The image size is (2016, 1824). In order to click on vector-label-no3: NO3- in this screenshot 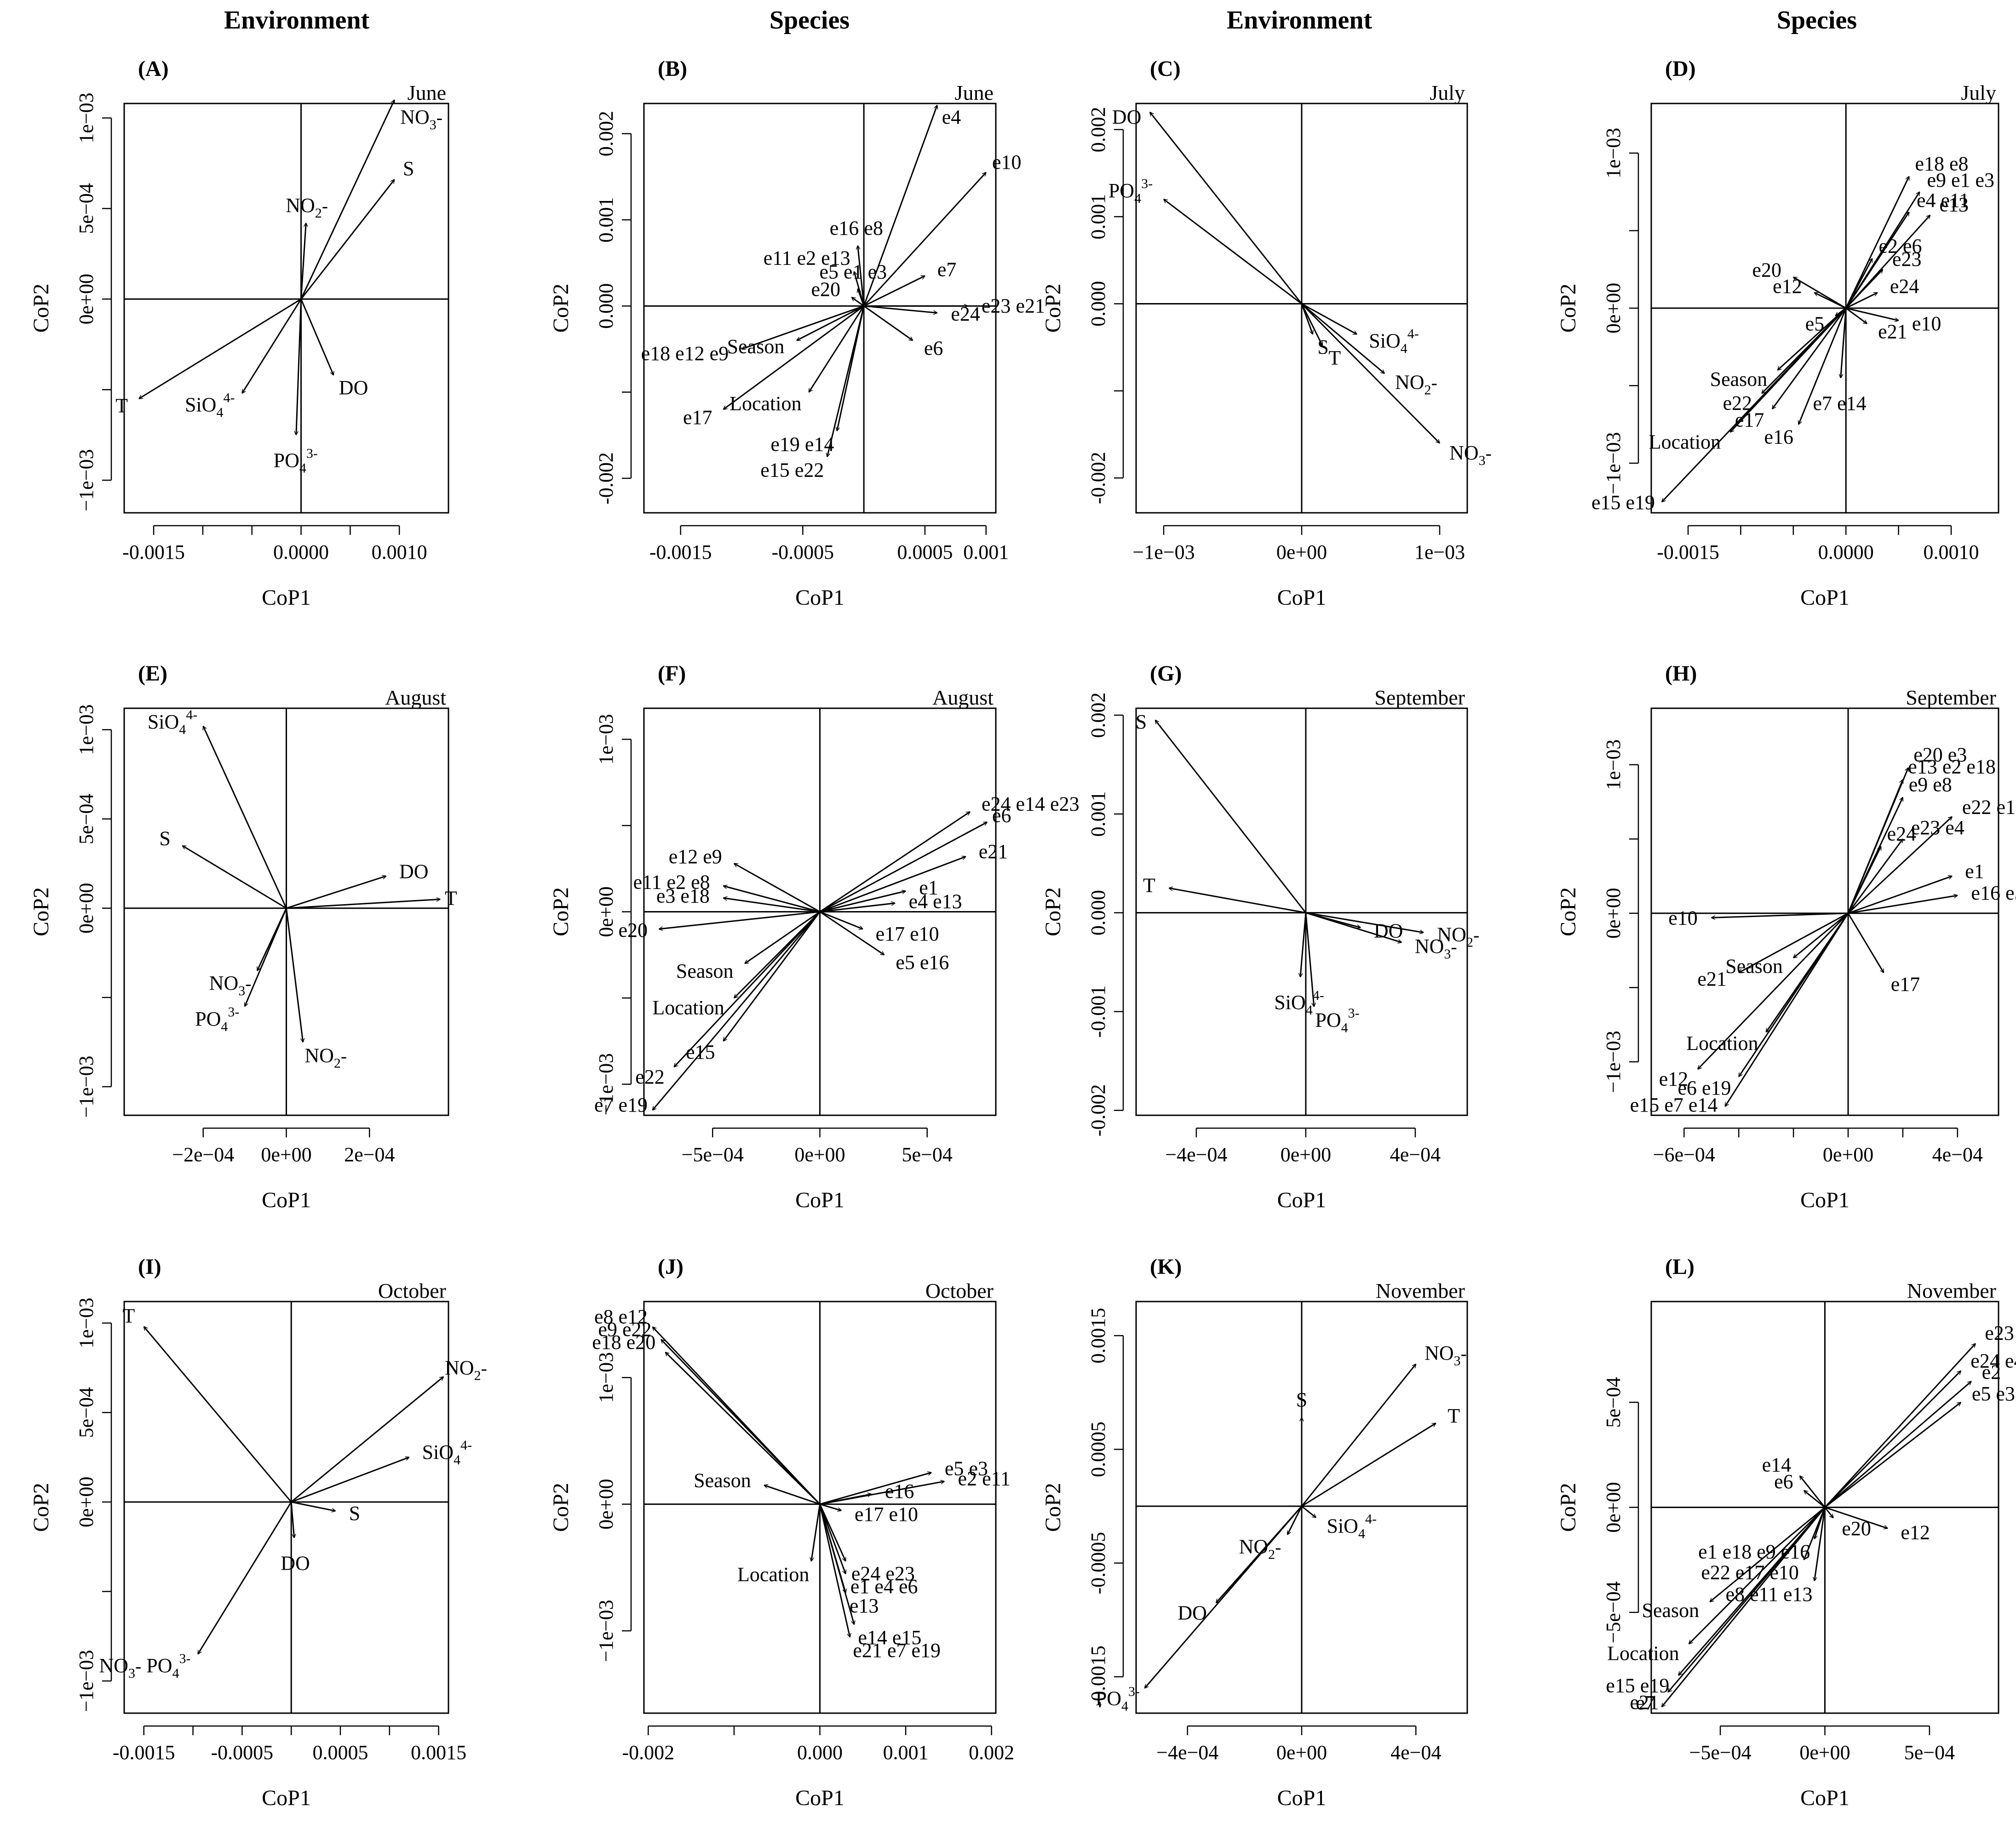, I will do `click(1470, 455)`.